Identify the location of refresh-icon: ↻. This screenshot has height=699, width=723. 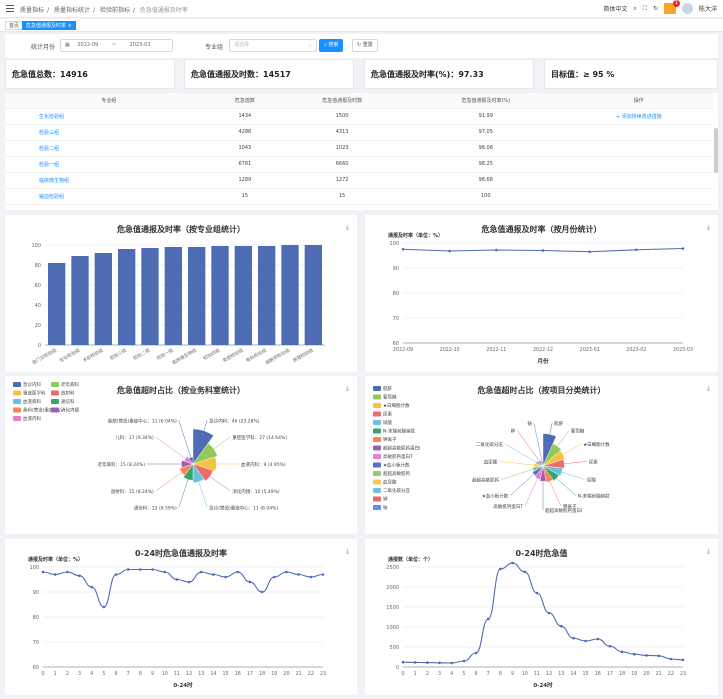
(655, 8).